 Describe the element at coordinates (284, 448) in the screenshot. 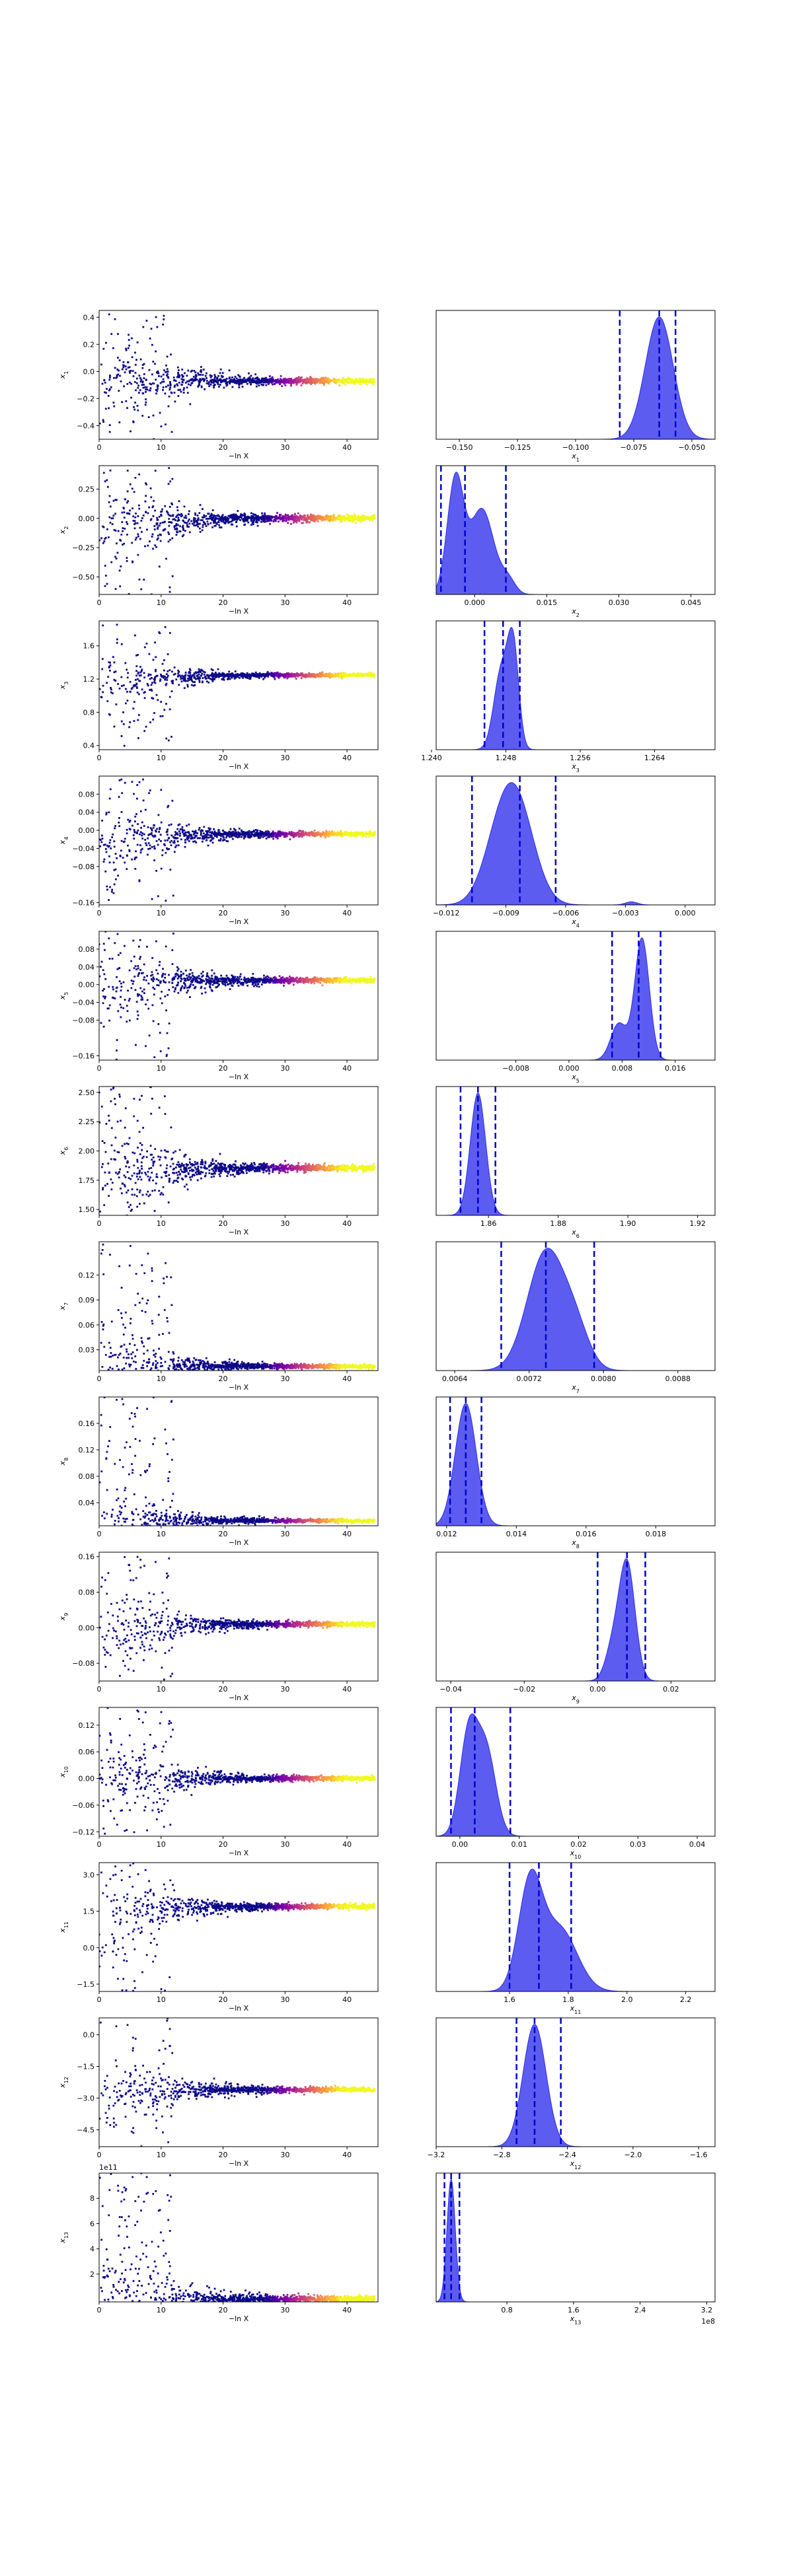

I see `trace-xtick-label: 30` at that location.